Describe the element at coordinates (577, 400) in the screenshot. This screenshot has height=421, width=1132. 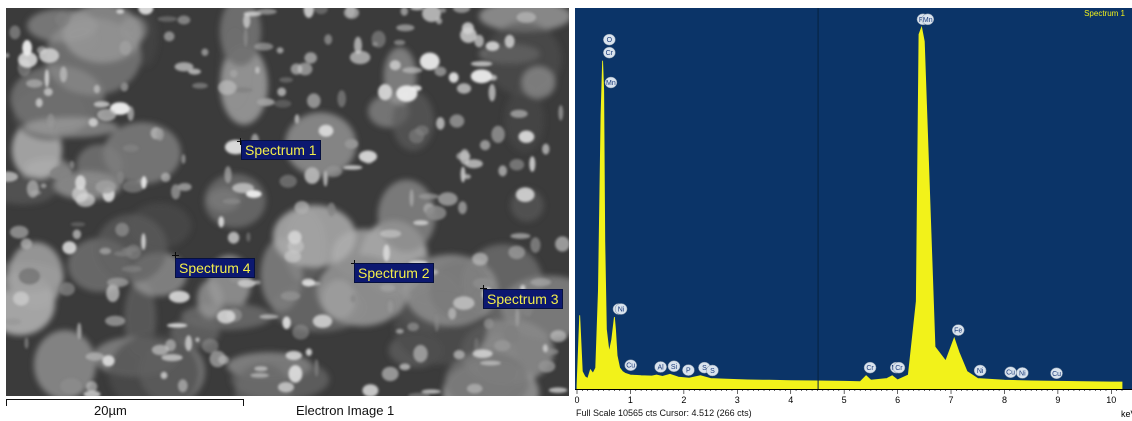
I see `x-tick-label: 0` at that location.